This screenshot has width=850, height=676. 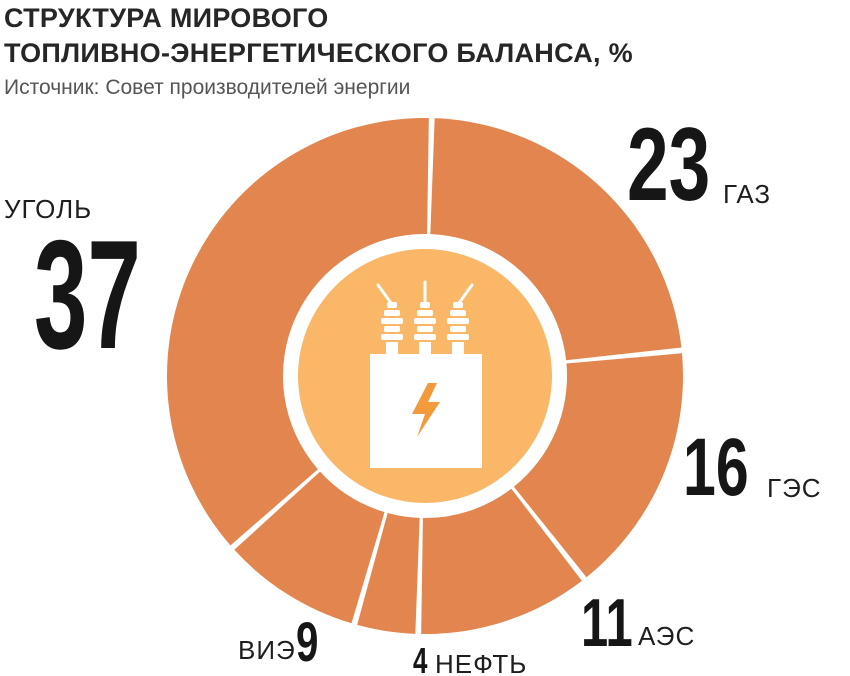 I want to click on category-label-vie: ВИЭ, so click(x=267, y=650).